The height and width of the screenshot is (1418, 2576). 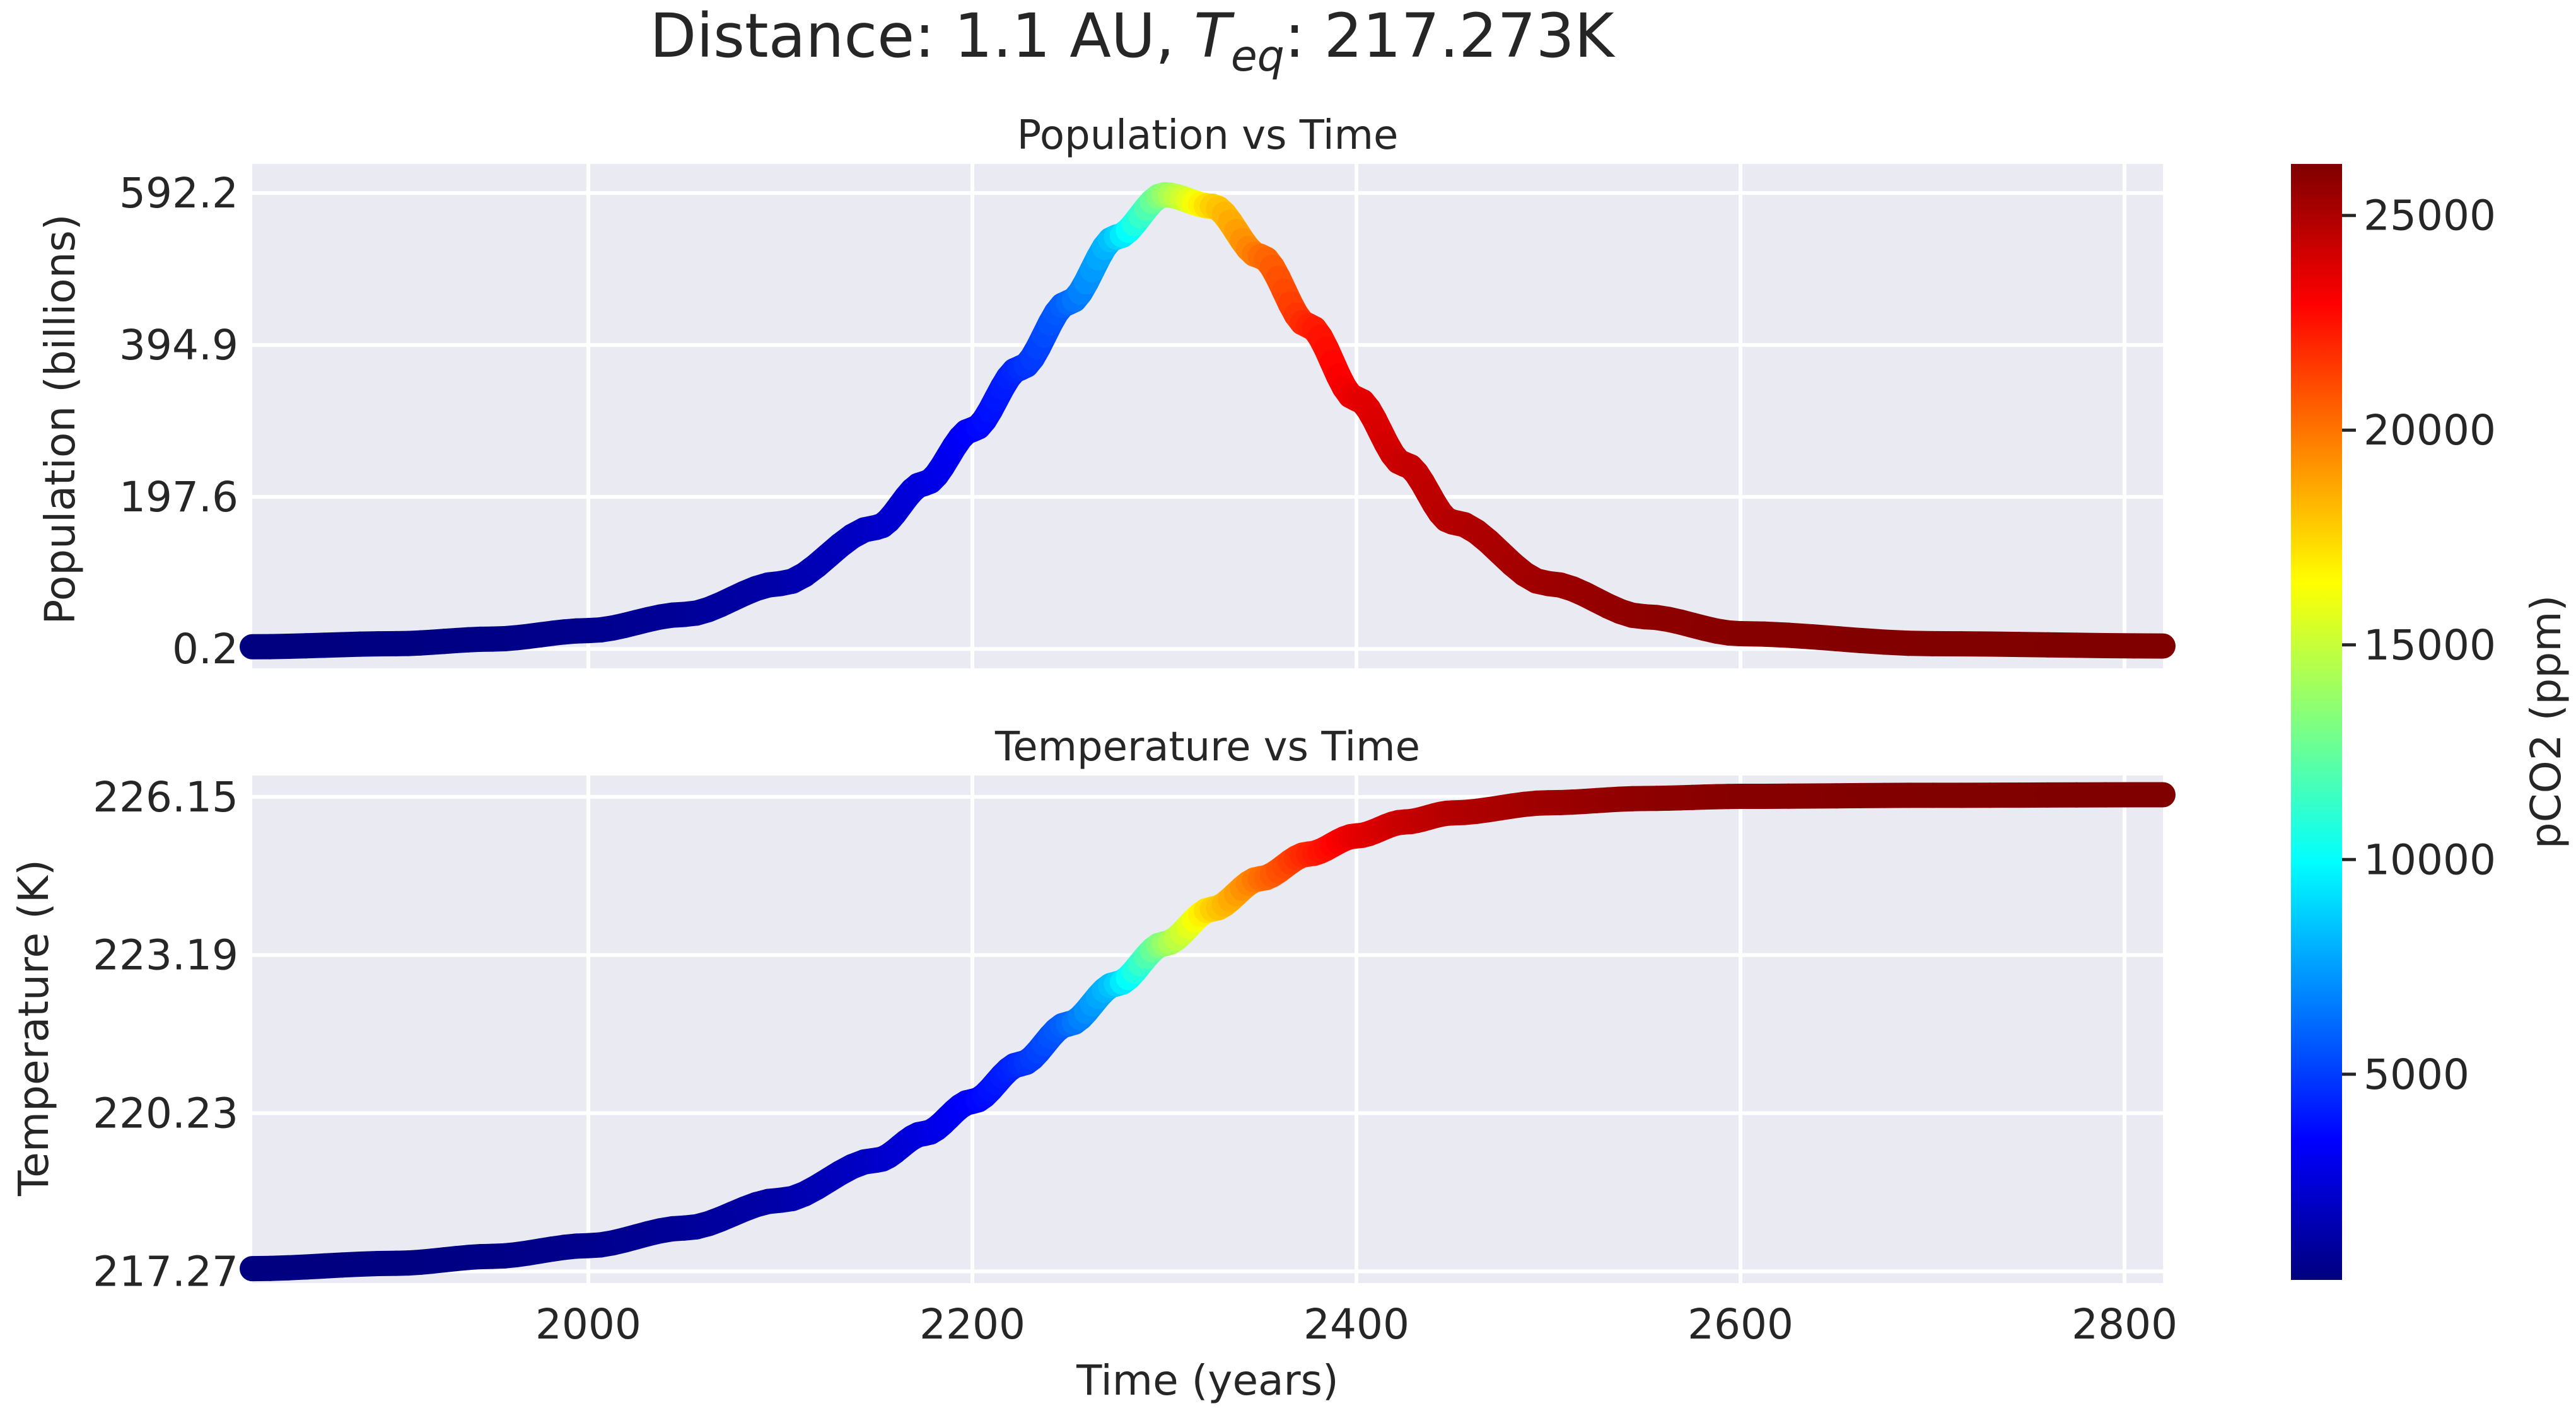 I want to click on time-x-axis-label: Time (years), so click(x=1207, y=1381).